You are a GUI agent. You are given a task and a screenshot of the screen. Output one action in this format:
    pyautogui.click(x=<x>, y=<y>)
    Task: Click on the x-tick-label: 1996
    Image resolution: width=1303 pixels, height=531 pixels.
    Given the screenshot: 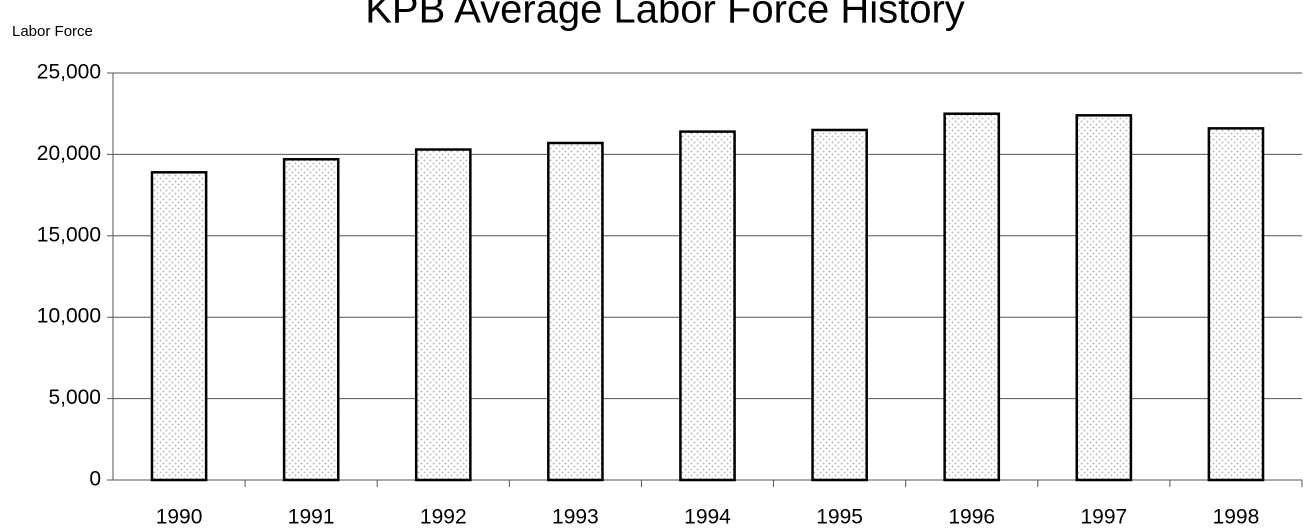 What is the action you would take?
    pyautogui.click(x=971, y=517)
    